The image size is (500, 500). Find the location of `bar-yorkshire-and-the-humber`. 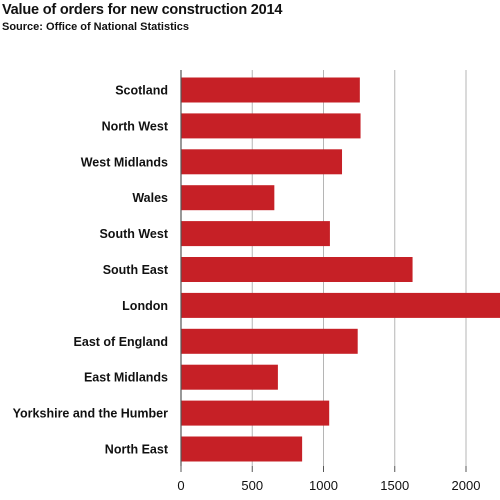

bar-yorkshire-and-the-humber is located at coordinates (255, 413).